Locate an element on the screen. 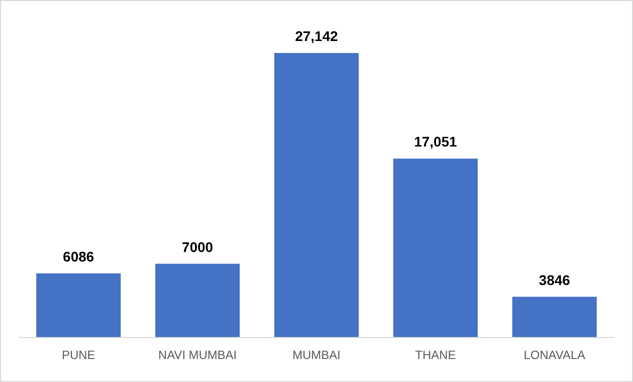 Image resolution: width=633 pixels, height=382 pixels. data-label: 7000 is located at coordinates (198, 246).